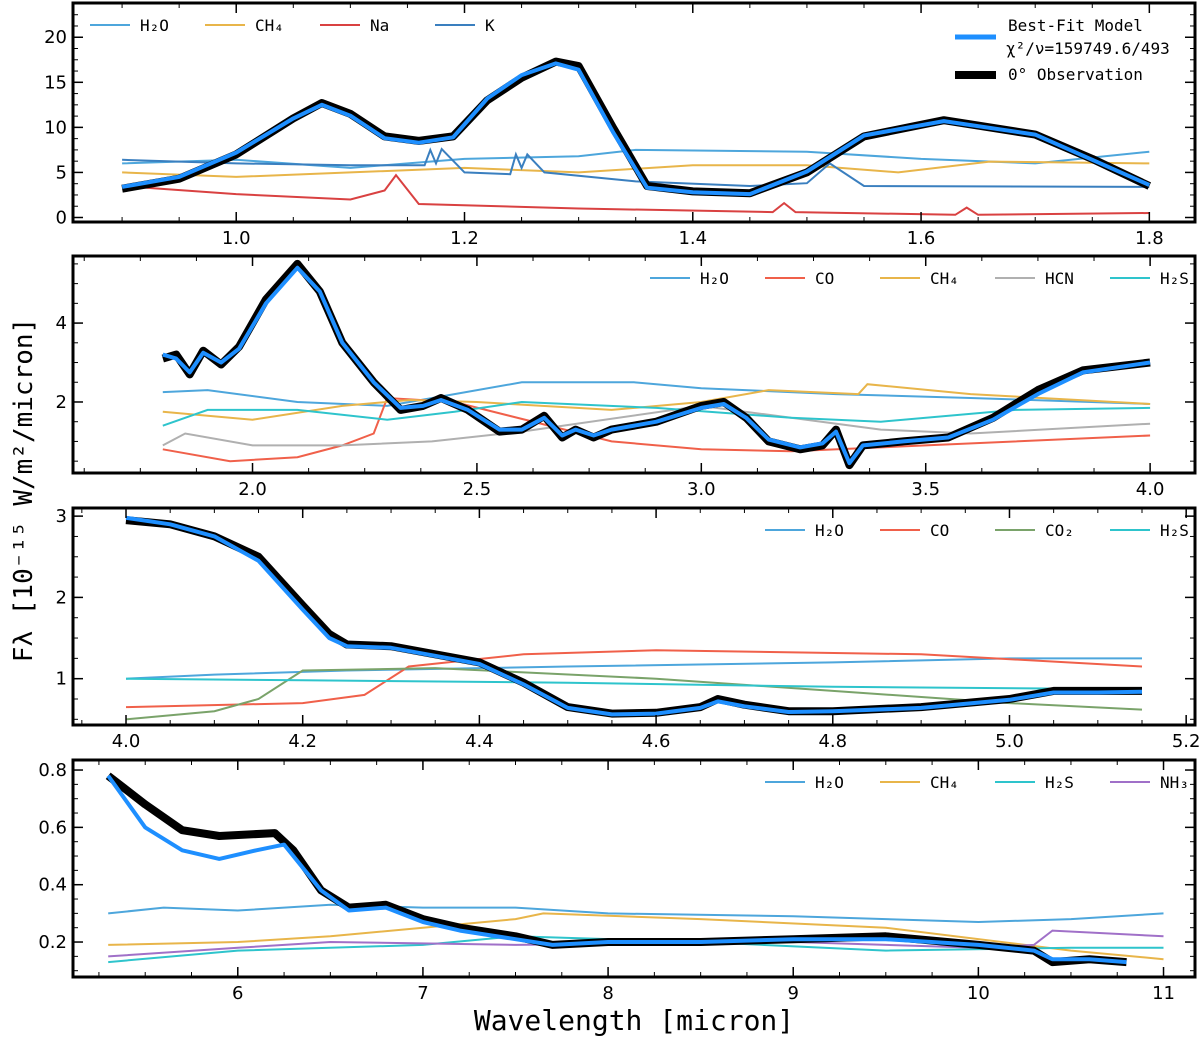 The height and width of the screenshot is (1038, 1200). What do you see at coordinates (61, 679) in the screenshot?
I see `y-tick-label: 1` at bounding box center [61, 679].